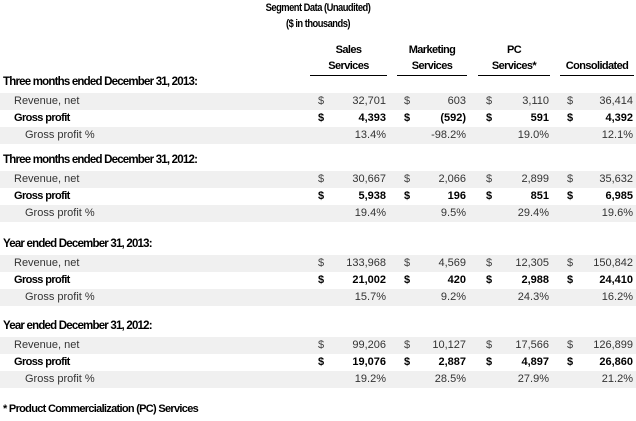 The width and height of the screenshot is (636, 421). I want to click on cell-value: 12,305, so click(532, 263).